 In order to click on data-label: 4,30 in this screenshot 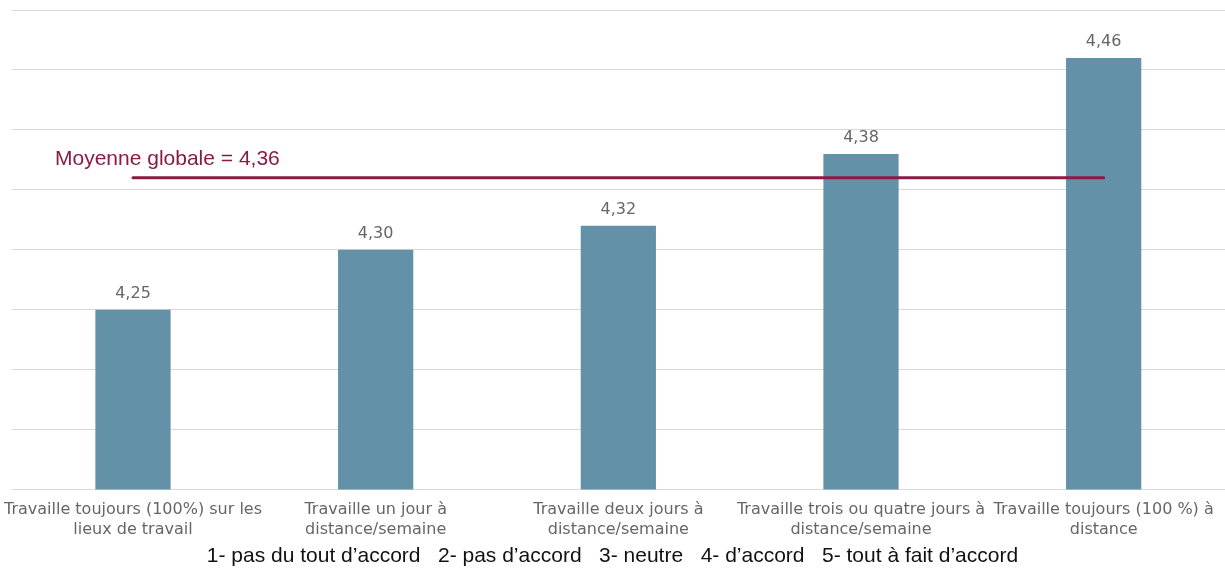, I will do `click(375, 232)`.